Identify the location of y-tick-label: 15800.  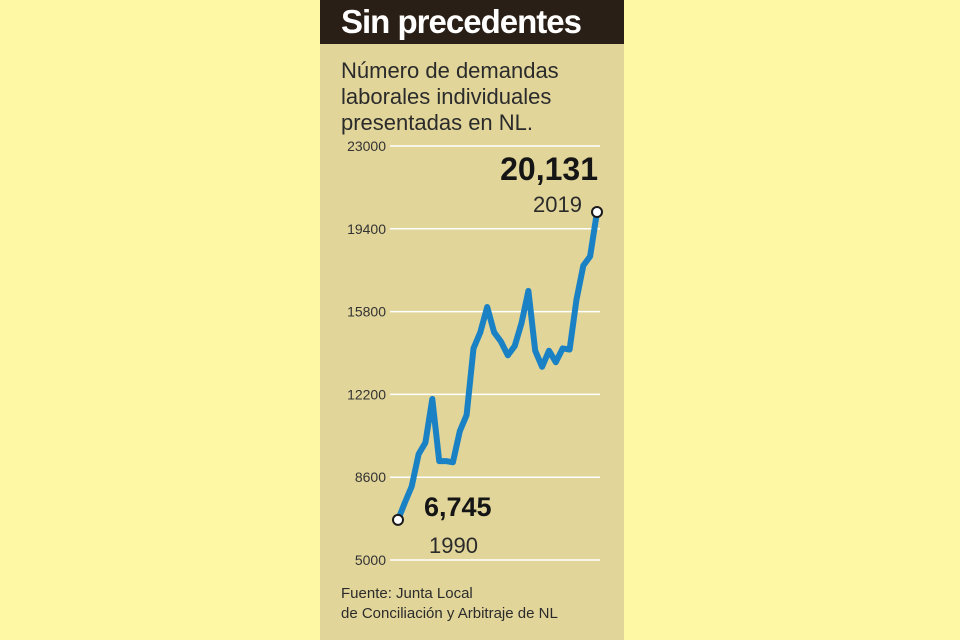
(366, 312).